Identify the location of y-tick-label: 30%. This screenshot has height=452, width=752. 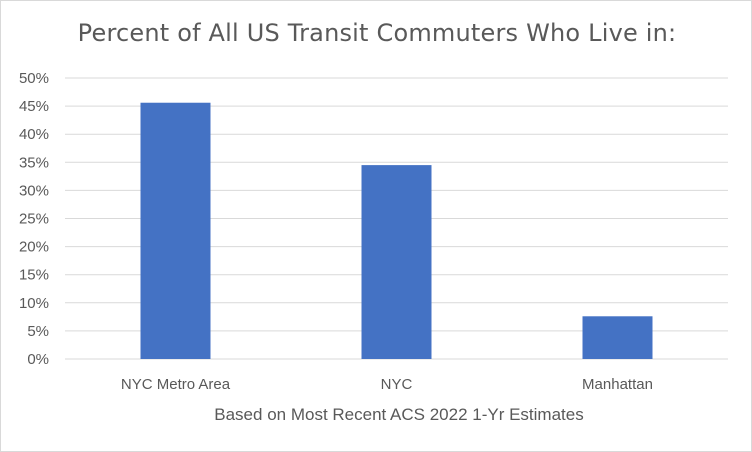
(34, 190).